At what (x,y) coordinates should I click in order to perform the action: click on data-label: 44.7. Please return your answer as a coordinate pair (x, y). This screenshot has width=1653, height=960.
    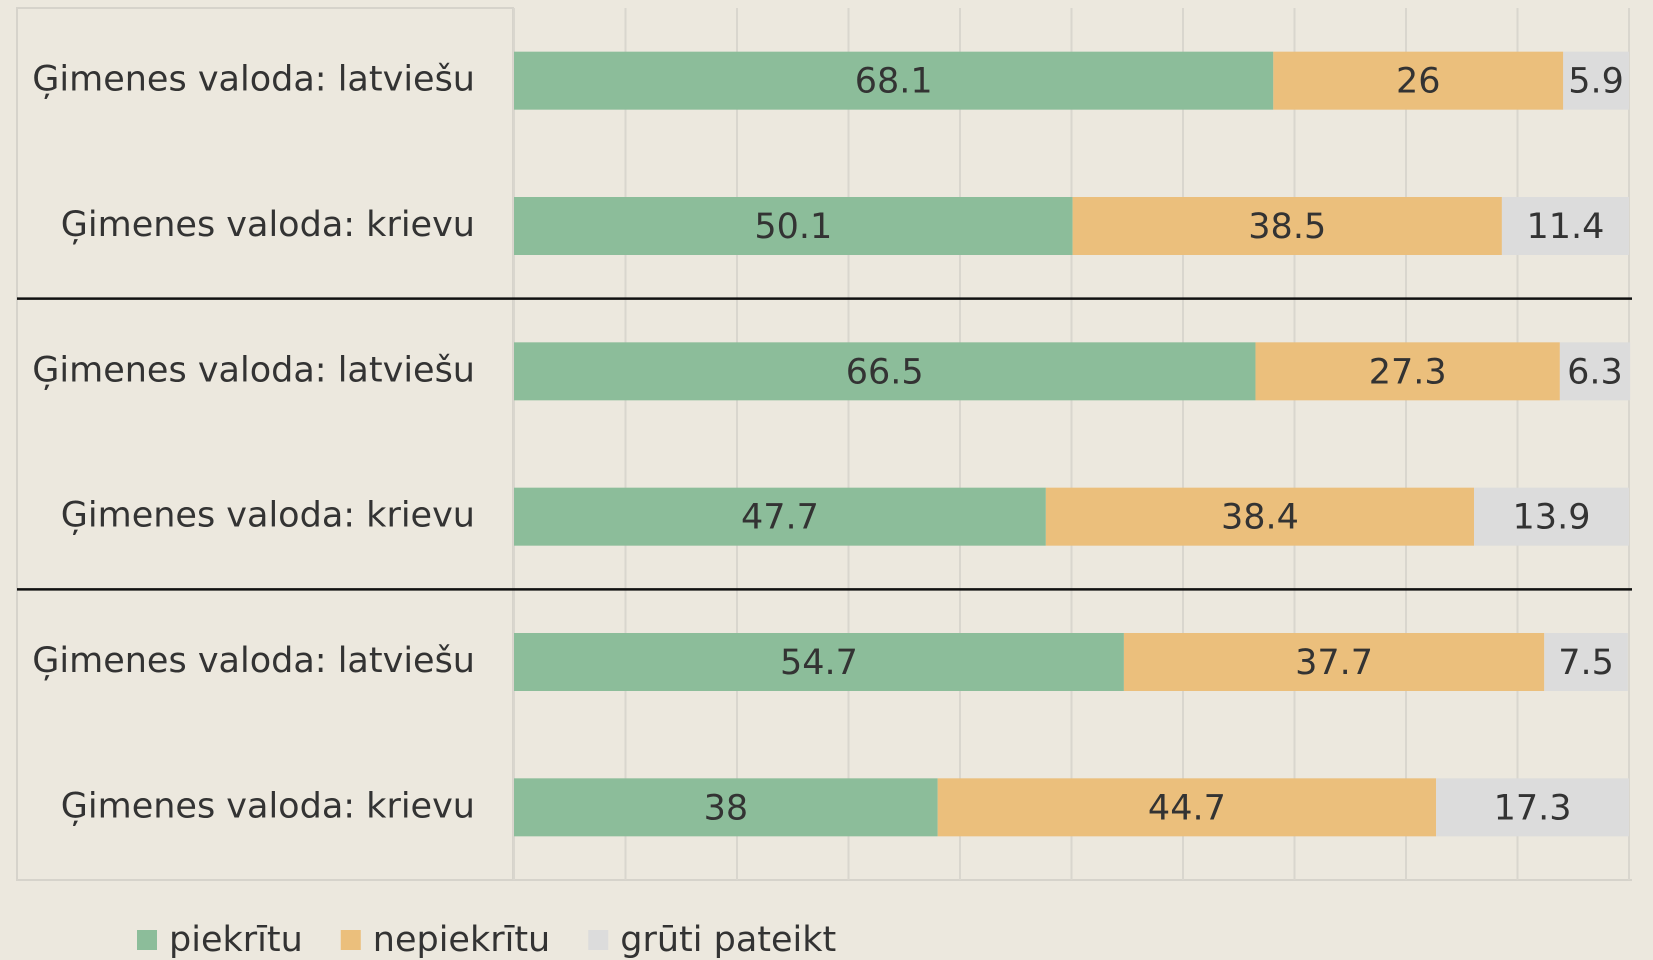
    Looking at the image, I should click on (1187, 808).